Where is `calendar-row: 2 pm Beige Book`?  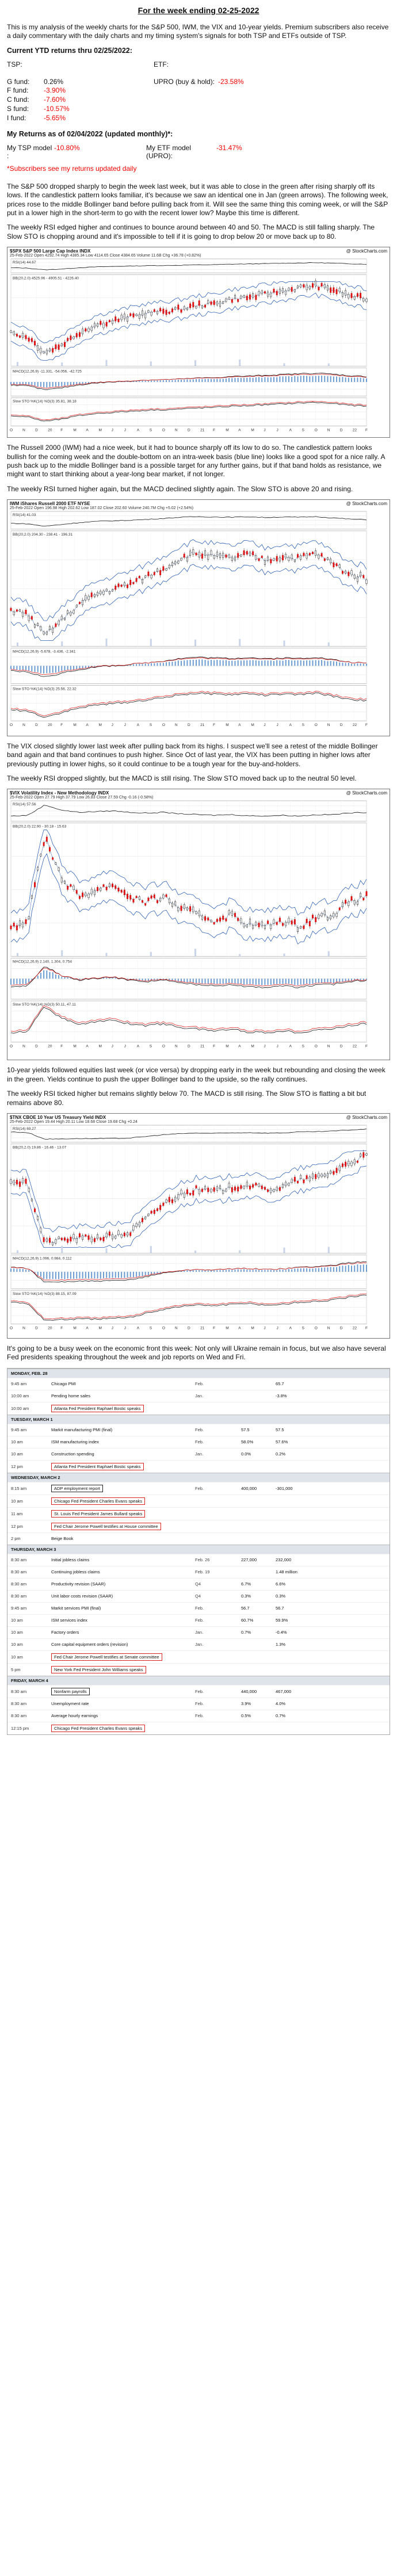
calendar-row: 2 pm Beige Book is located at coordinates (199, 1538).